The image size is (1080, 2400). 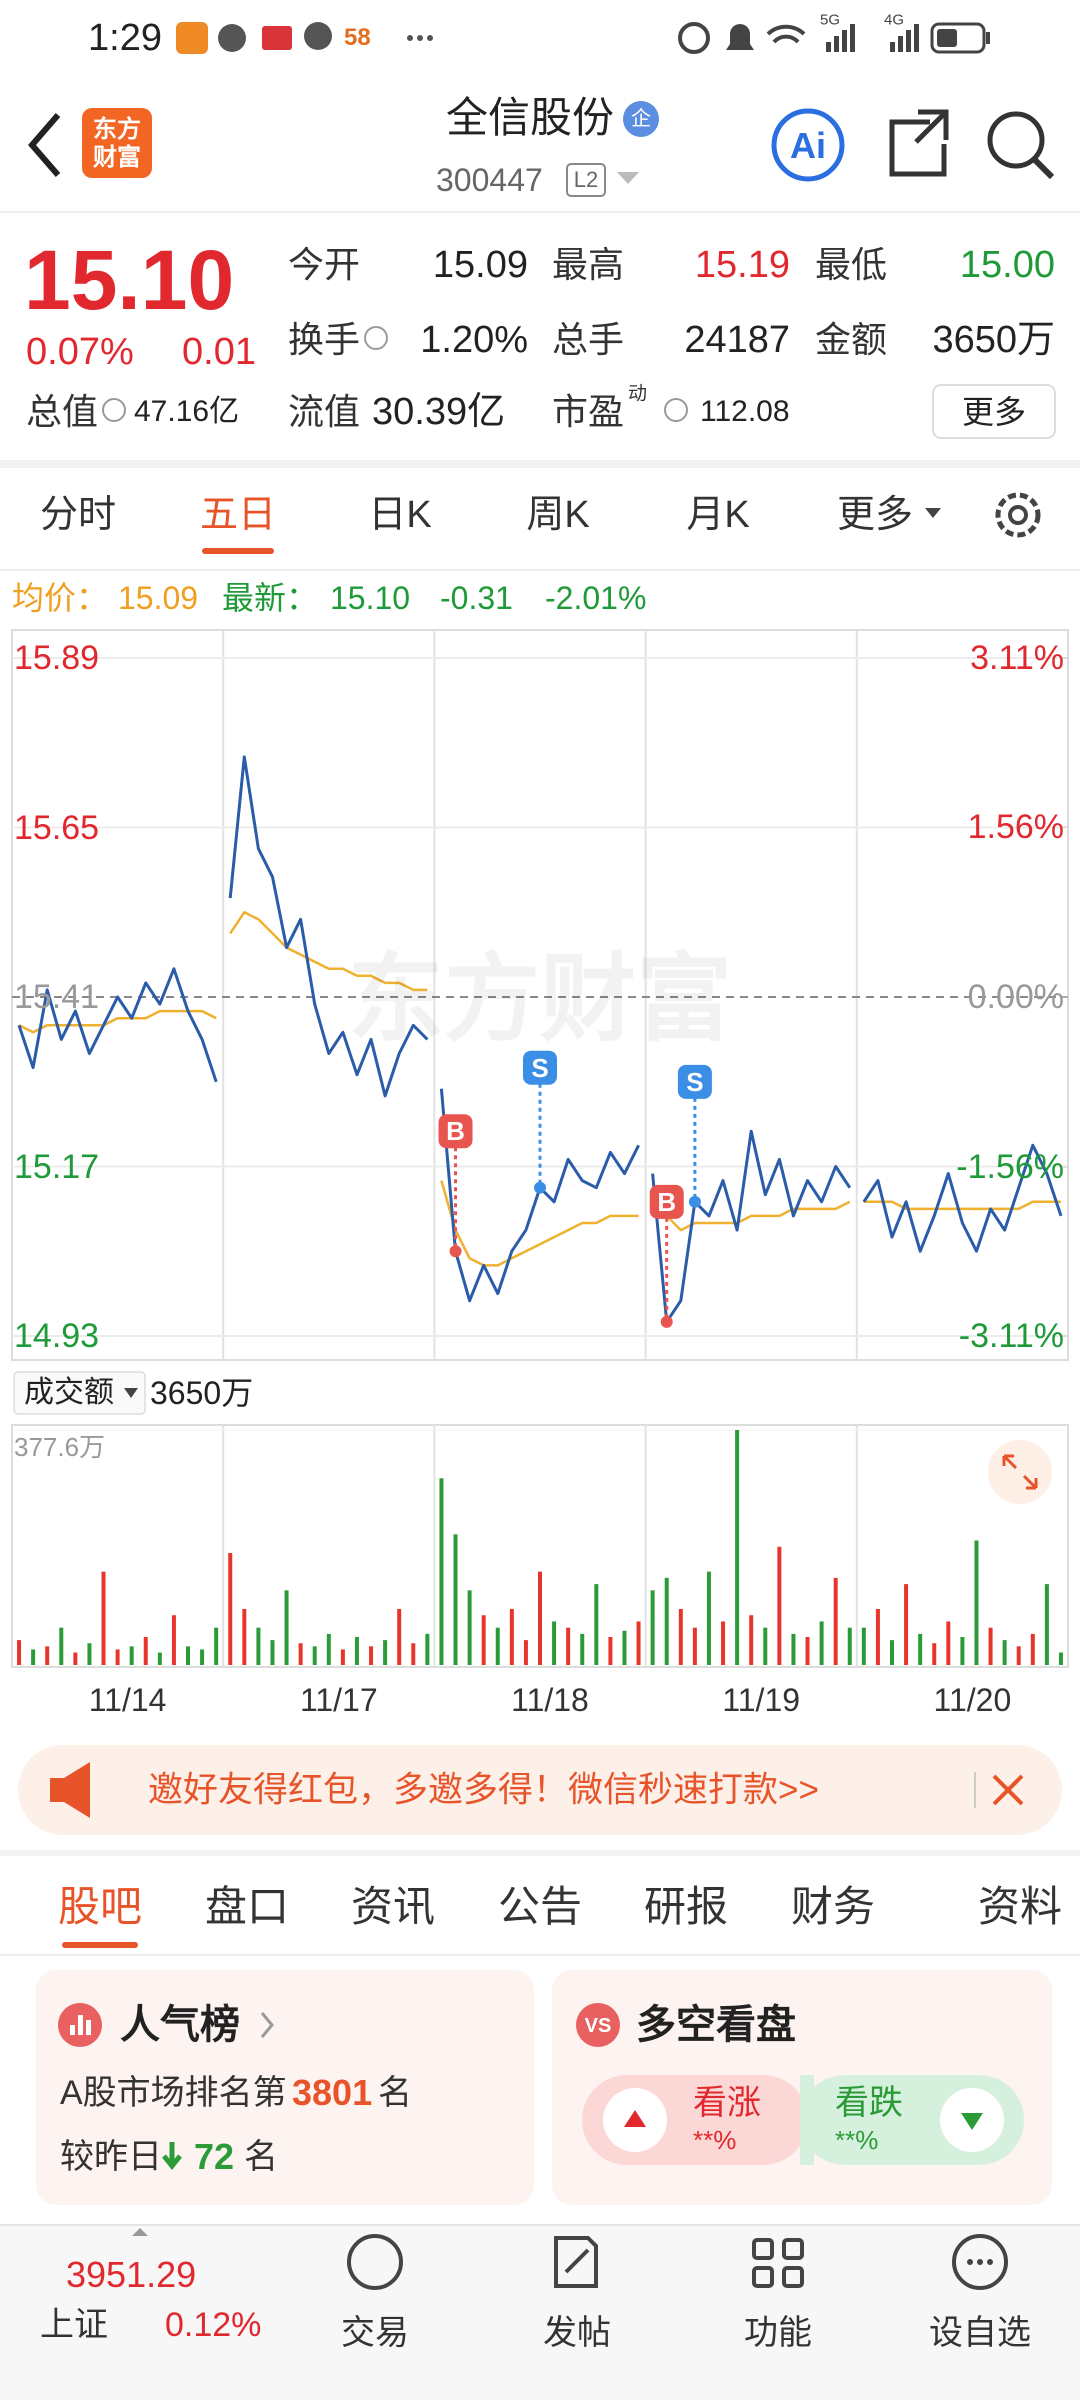 What do you see at coordinates (598, 2026) in the screenshot?
I see `card-icon: VS` at bounding box center [598, 2026].